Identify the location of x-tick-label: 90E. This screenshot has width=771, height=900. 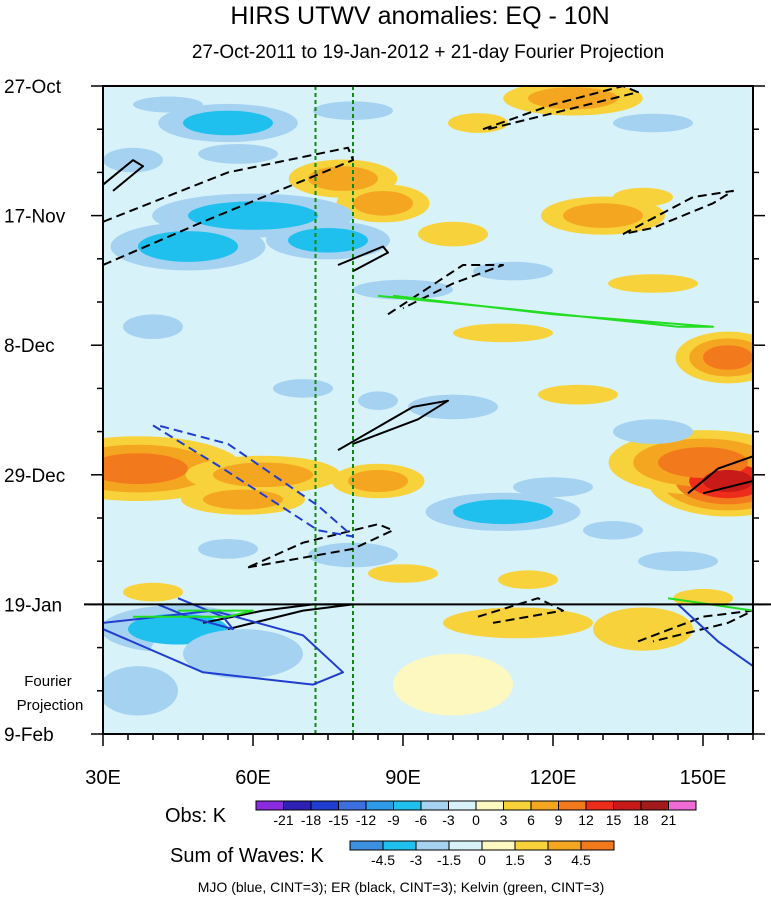
(403, 778).